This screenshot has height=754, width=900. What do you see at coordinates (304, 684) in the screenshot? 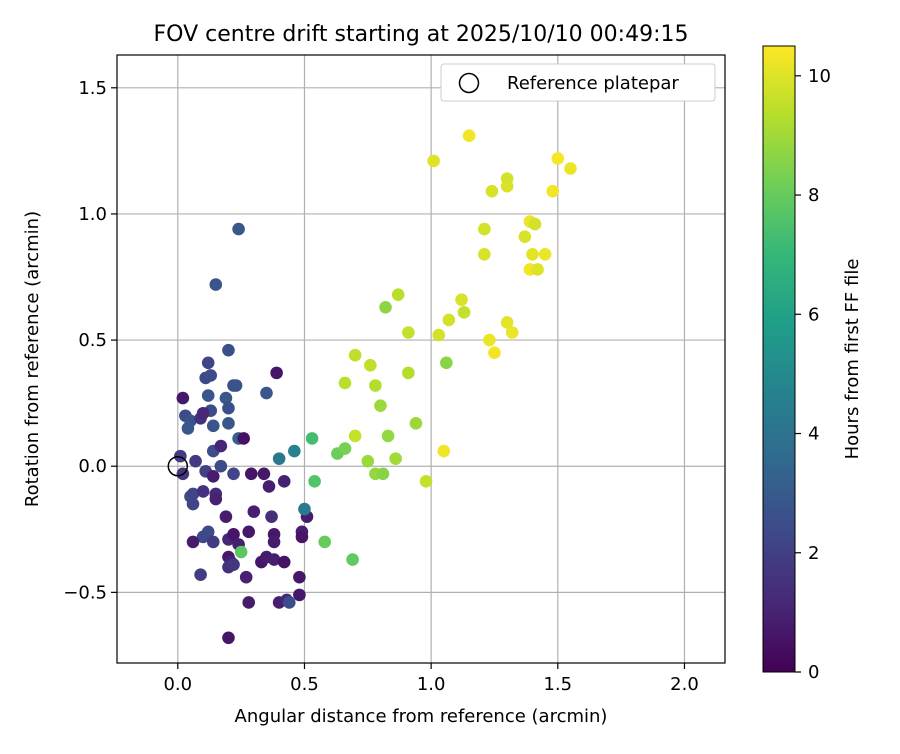
I see `x-tick-label: 0.5` at bounding box center [304, 684].